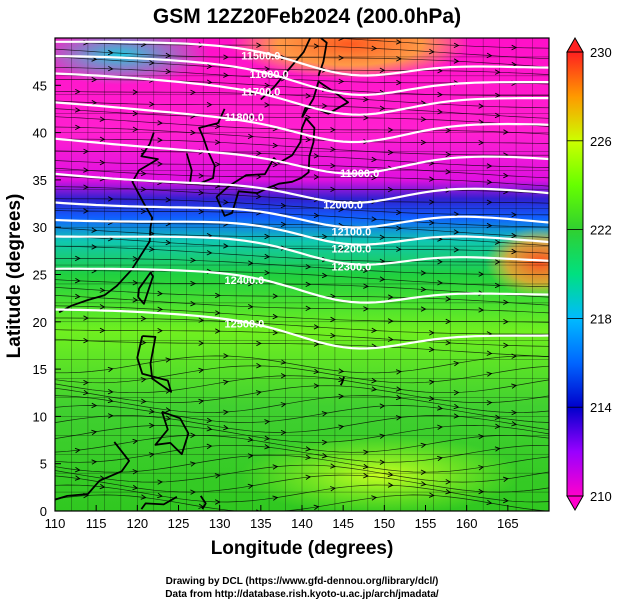 The image size is (619, 605). What do you see at coordinates (575, 274) in the screenshot?
I see `colorbar-gradient` at bounding box center [575, 274].